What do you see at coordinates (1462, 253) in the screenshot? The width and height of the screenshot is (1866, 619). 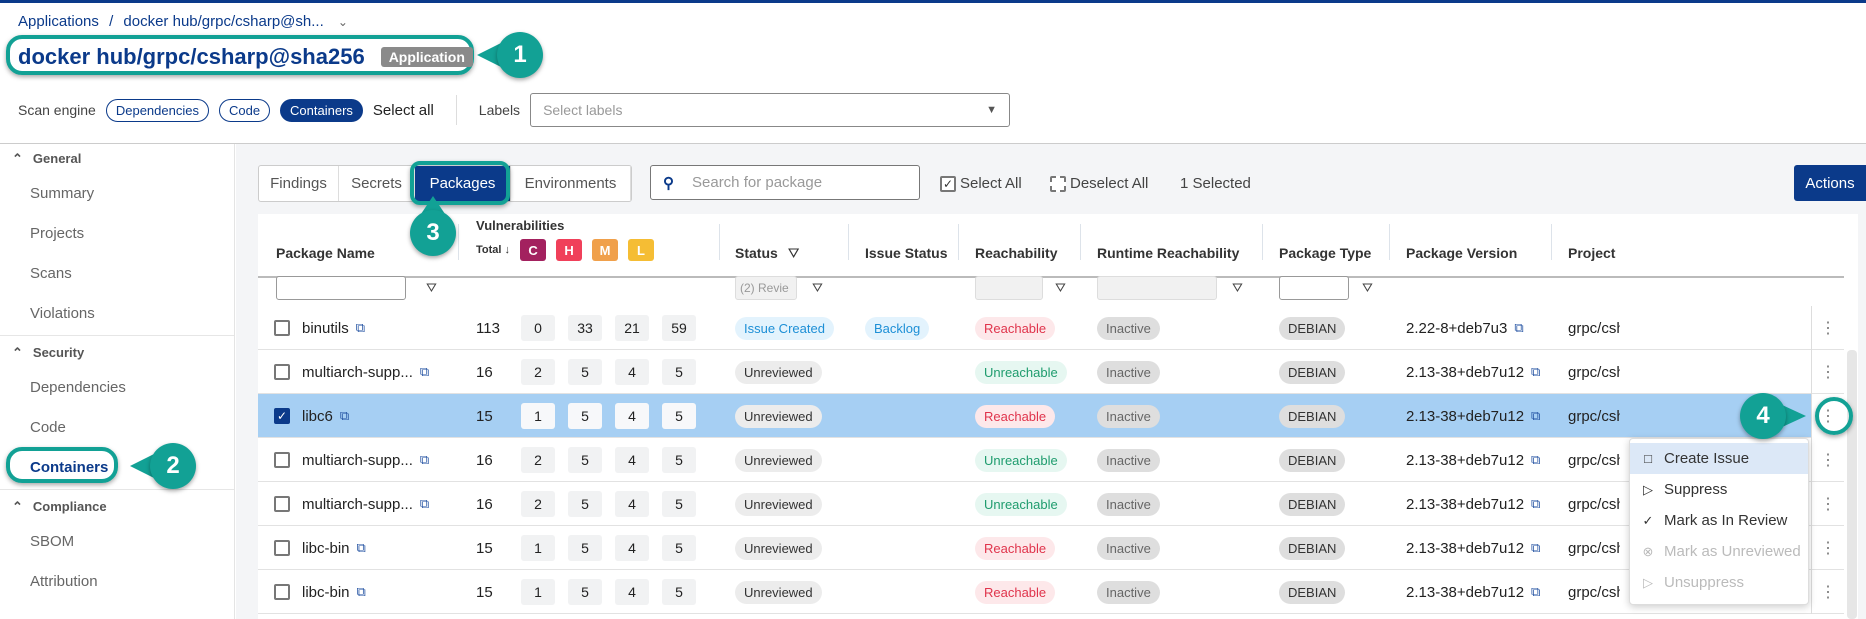 I see `col-package-version: Package Version` at bounding box center [1462, 253].